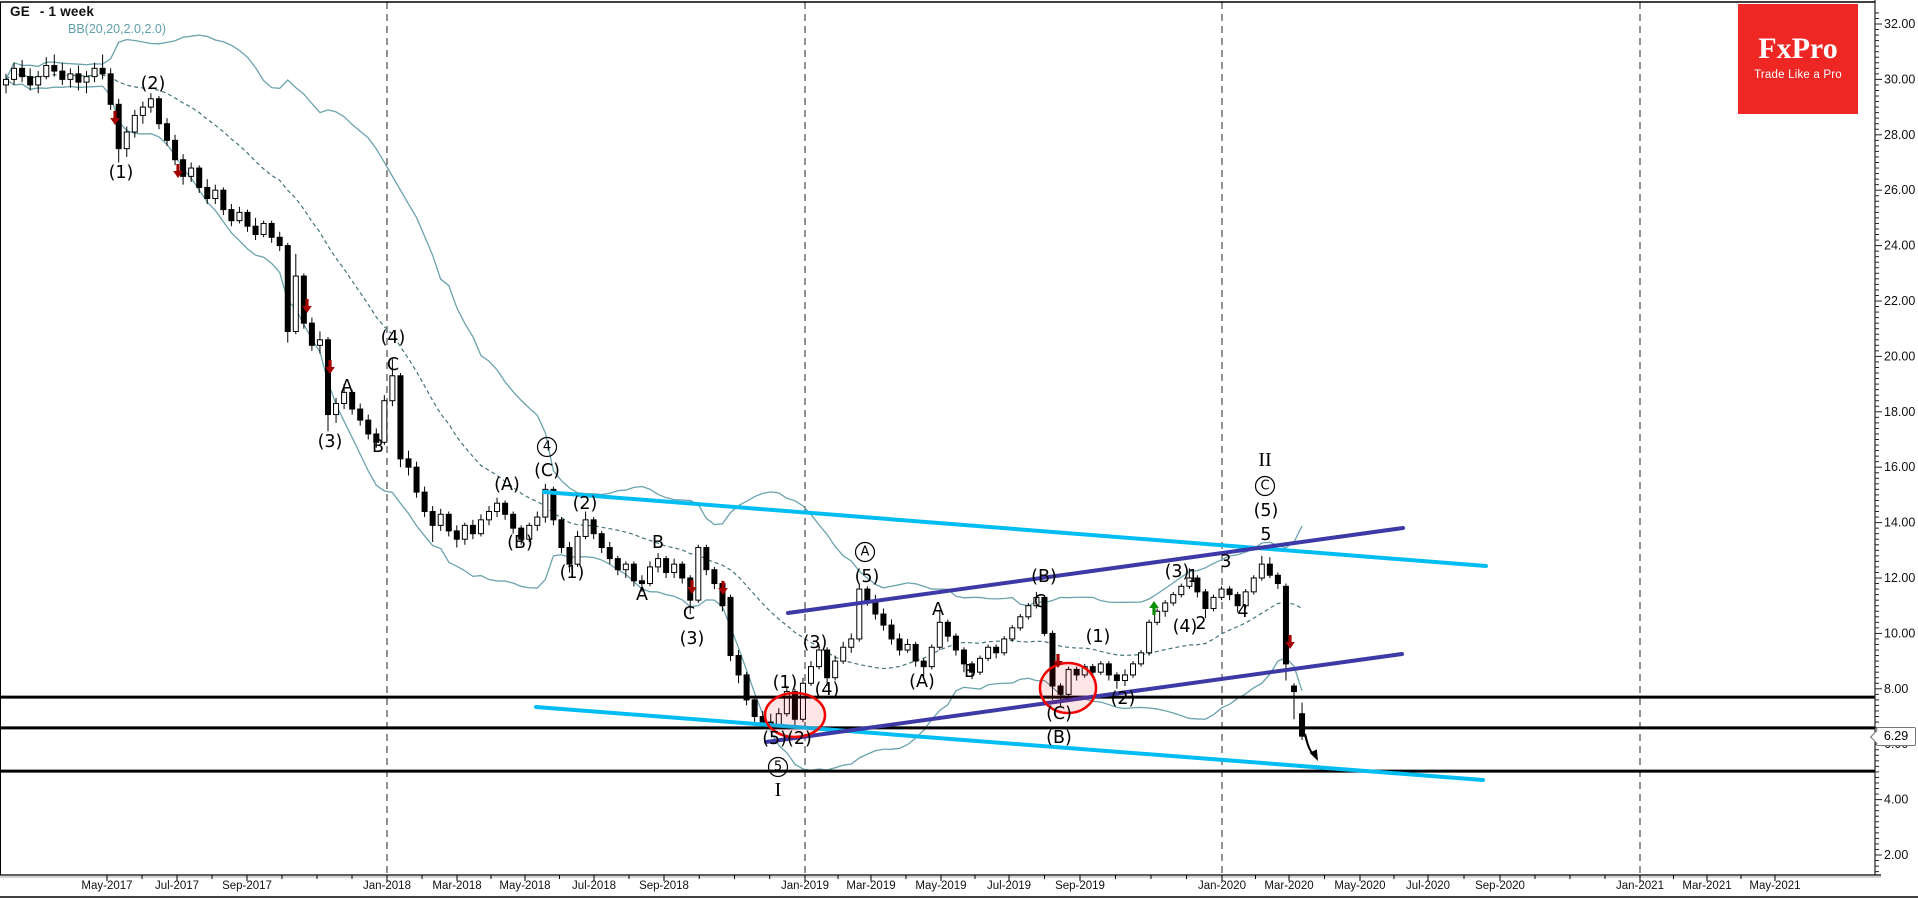 This screenshot has height=898, width=1918. Describe the element at coordinates (1059, 714) in the screenshot. I see `wave-label: (C)` at that location.